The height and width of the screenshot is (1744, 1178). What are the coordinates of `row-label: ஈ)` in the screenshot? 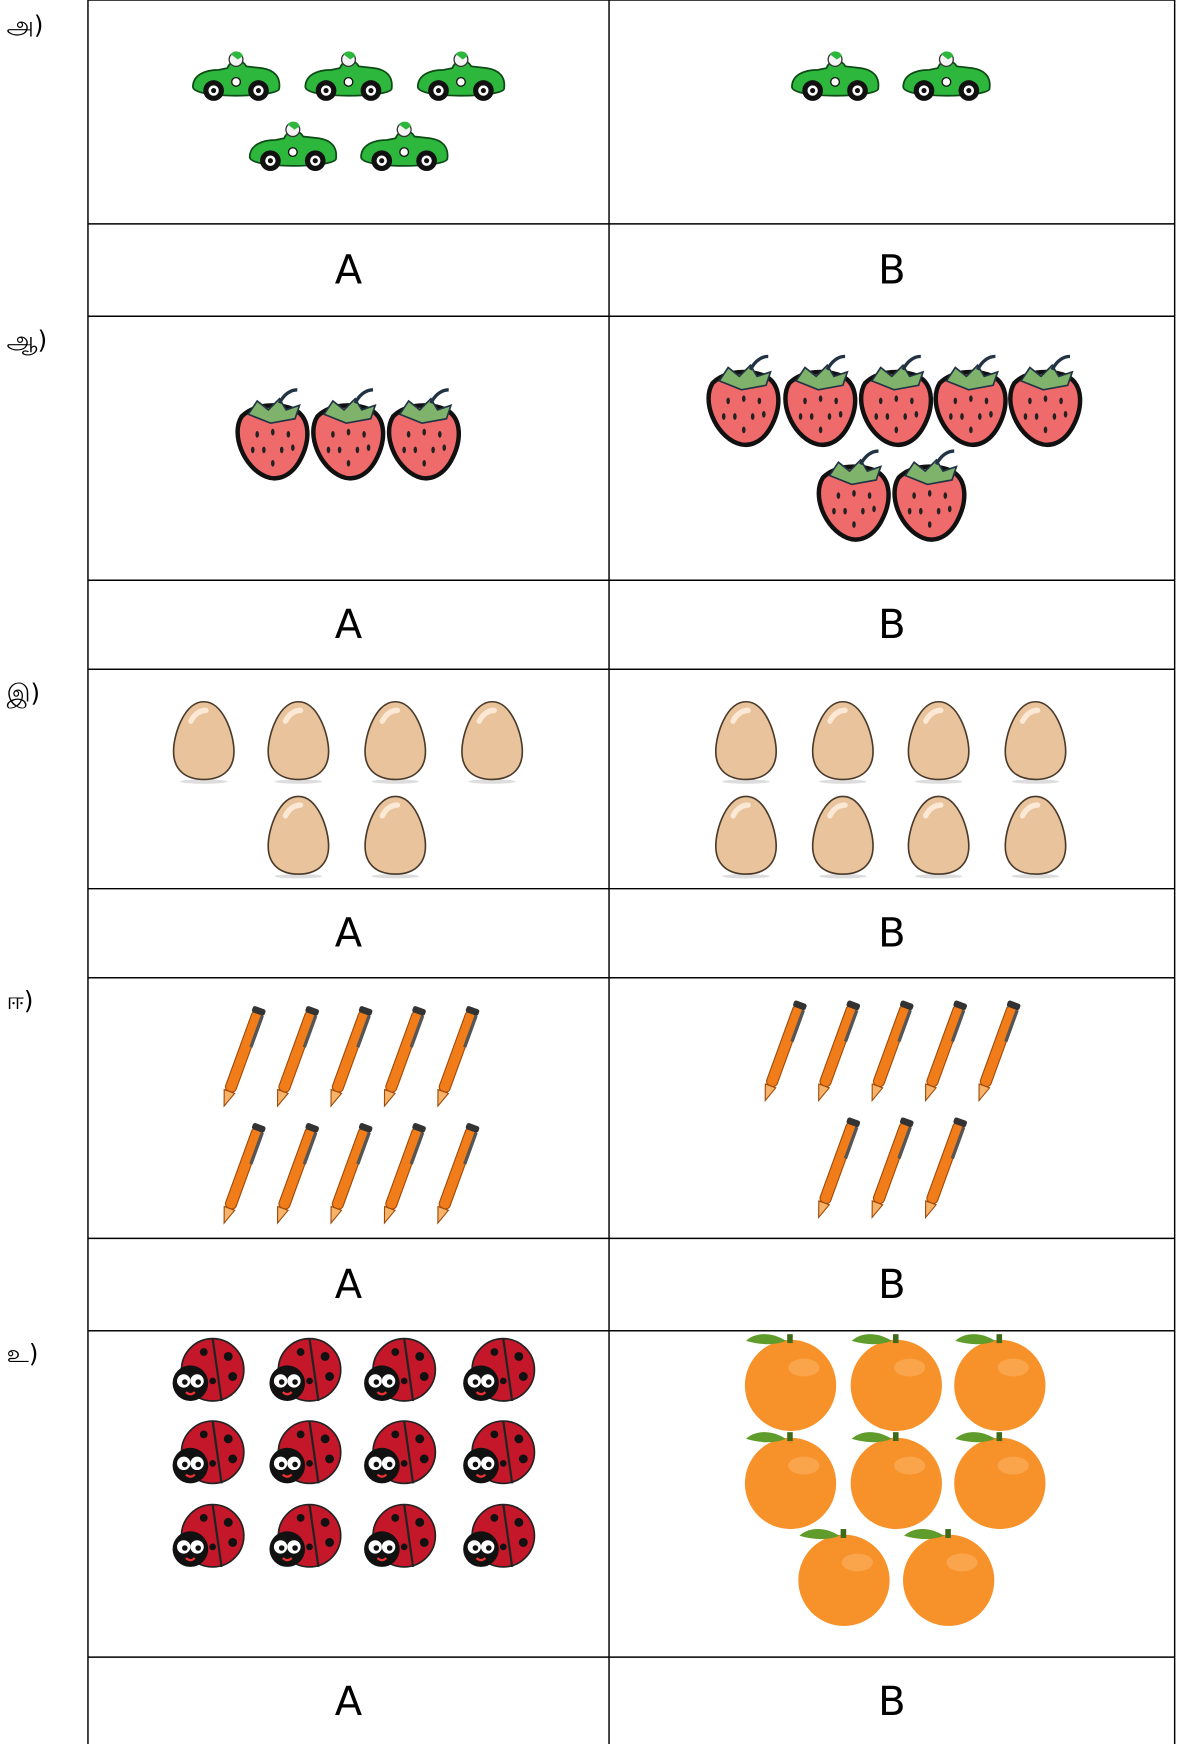 It's located at (20, 1000).